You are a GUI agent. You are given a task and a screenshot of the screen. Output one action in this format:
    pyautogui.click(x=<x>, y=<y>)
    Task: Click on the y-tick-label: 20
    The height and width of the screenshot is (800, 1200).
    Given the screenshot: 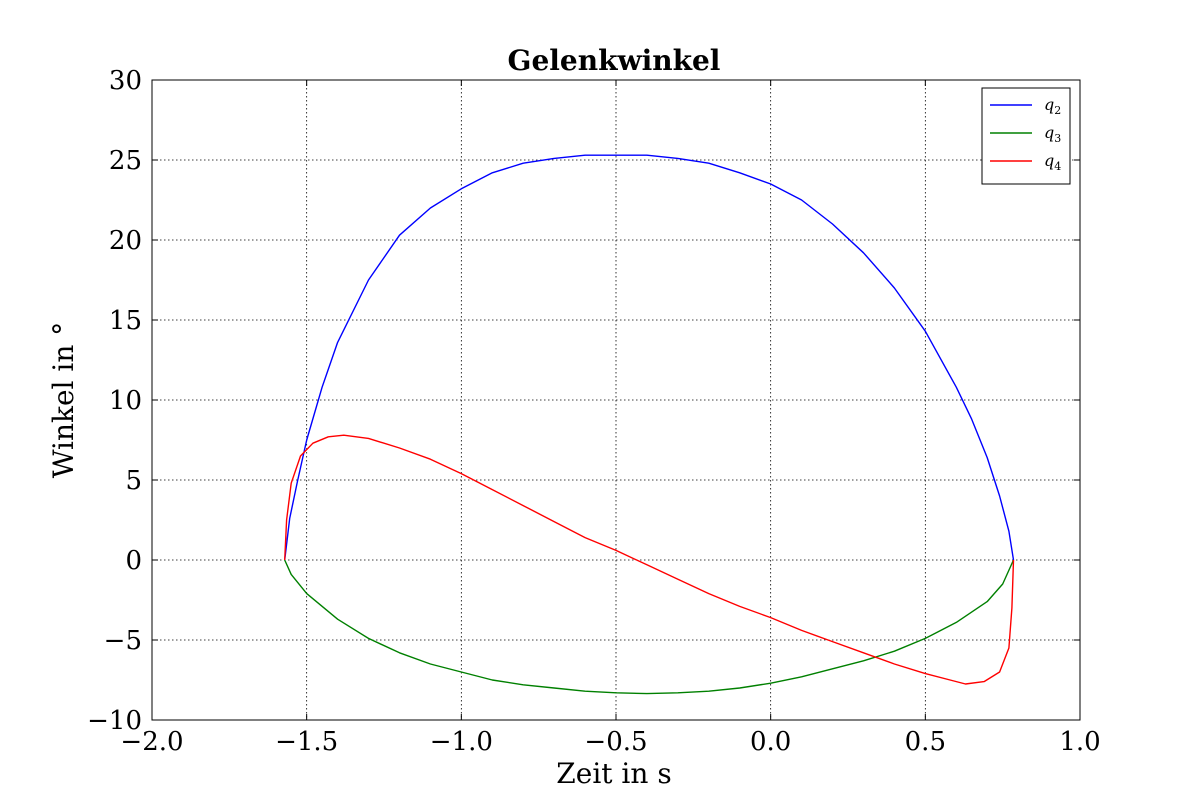 What is the action you would take?
    pyautogui.click(x=125, y=241)
    